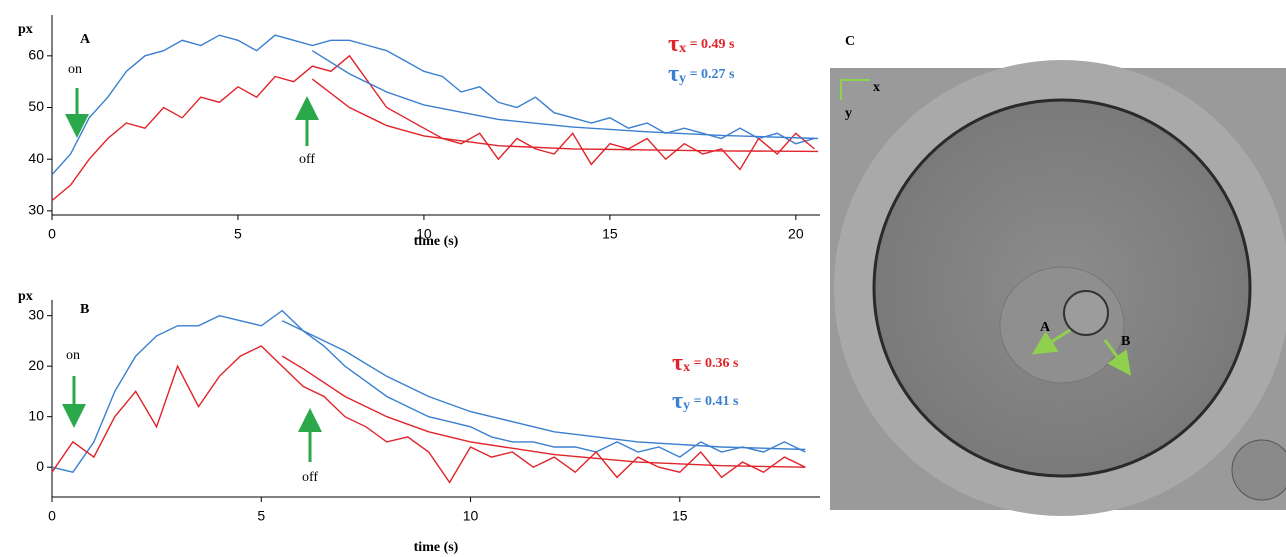 This screenshot has height=557, width=1286. I want to click on arrow-b, so click(1117, 357).